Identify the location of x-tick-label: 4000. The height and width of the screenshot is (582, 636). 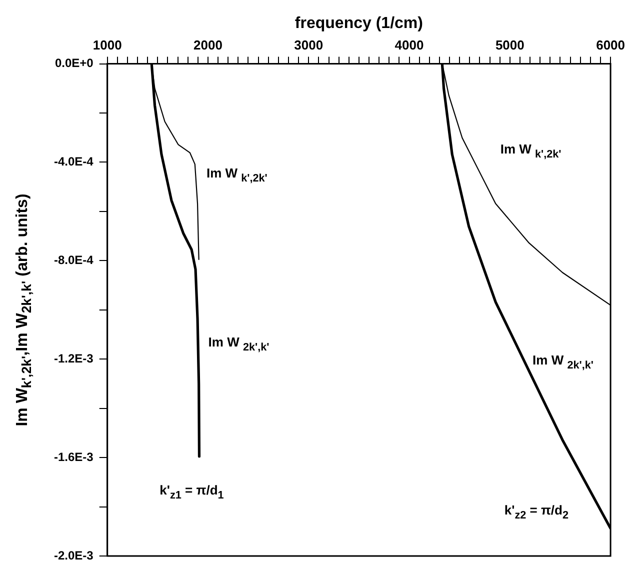
(409, 45).